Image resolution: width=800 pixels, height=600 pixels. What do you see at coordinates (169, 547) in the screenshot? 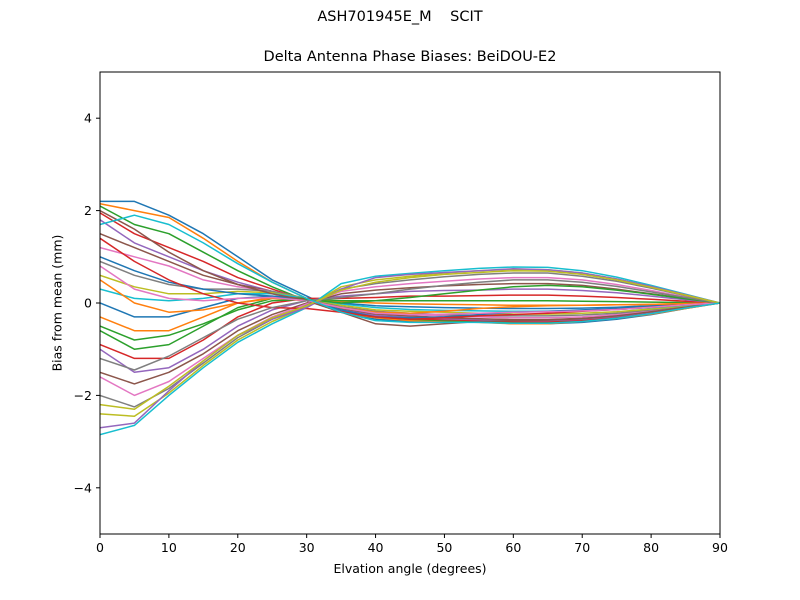
I see `x-tick-label: 10` at bounding box center [169, 547].